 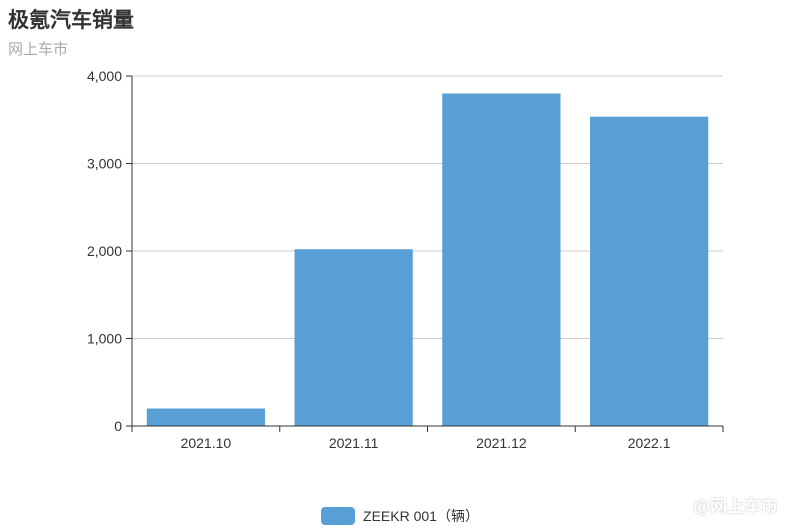 What do you see at coordinates (104, 339) in the screenshot?
I see `y-tick-label: 1,000` at bounding box center [104, 339].